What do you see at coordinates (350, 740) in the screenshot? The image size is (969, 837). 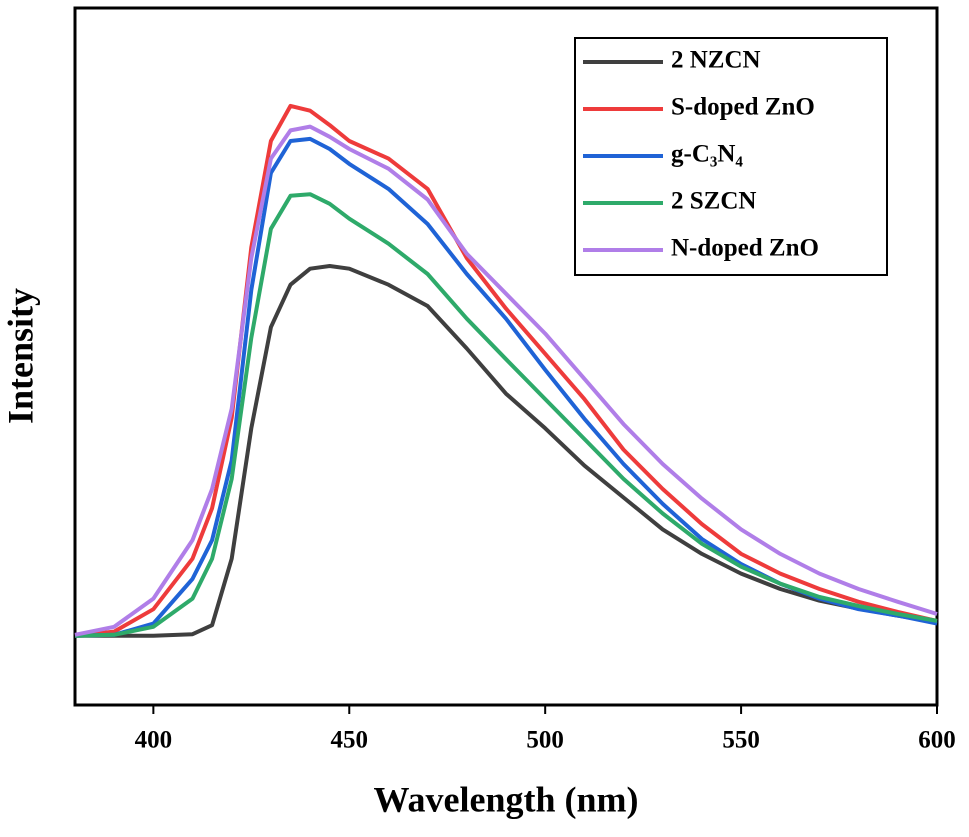 I see `x-tick-label: 450` at bounding box center [350, 740].